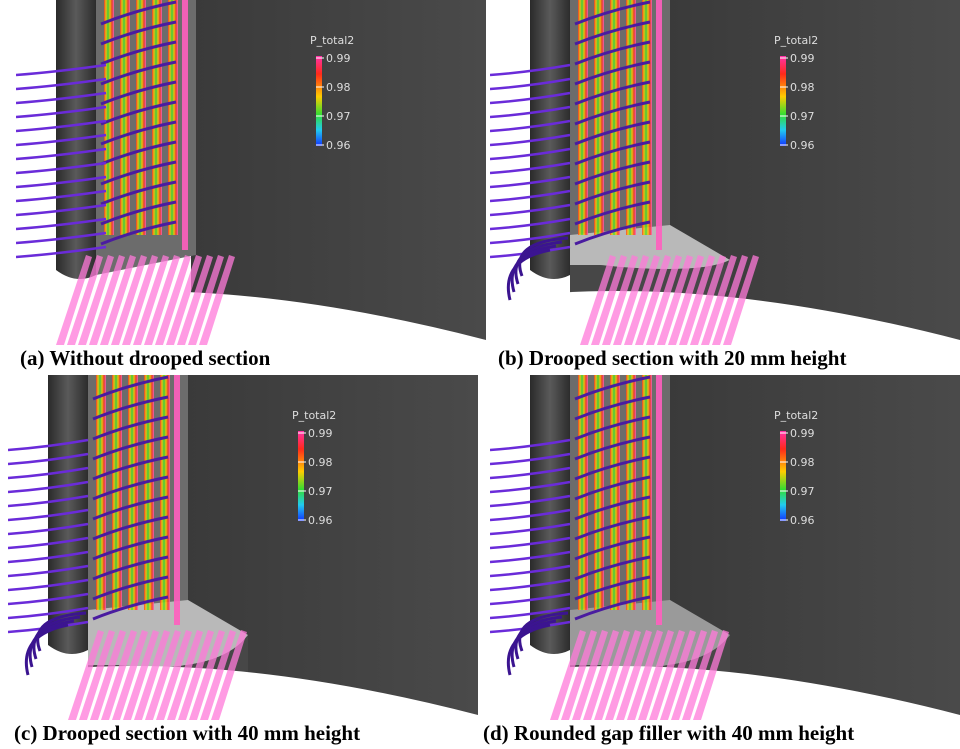 This screenshot has width=960, height=749. What do you see at coordinates (338, 172) in the screenshot?
I see `vane-wall` at bounding box center [338, 172].